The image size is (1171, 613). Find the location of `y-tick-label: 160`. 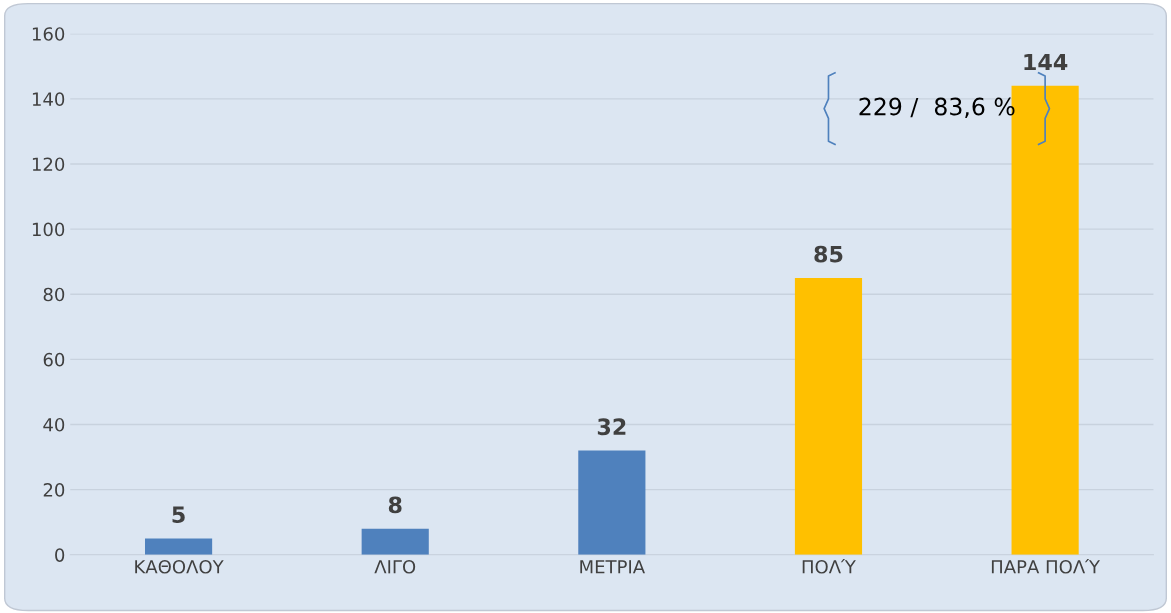

y-tick-label: 160 is located at coordinates (48, 34).